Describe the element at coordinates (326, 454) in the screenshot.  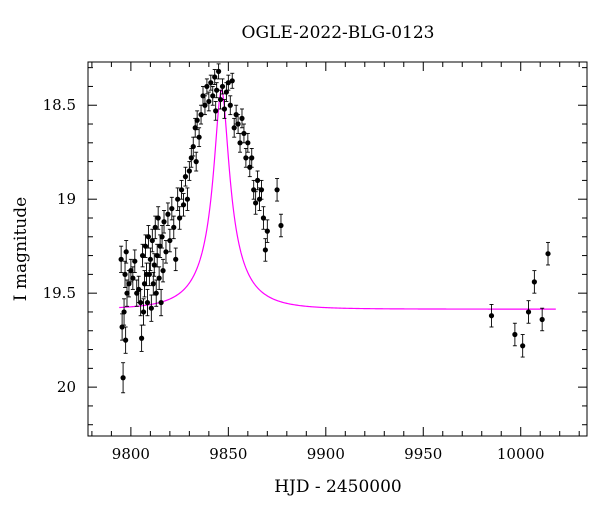
I see `x-tick-label: 9900` at that location.